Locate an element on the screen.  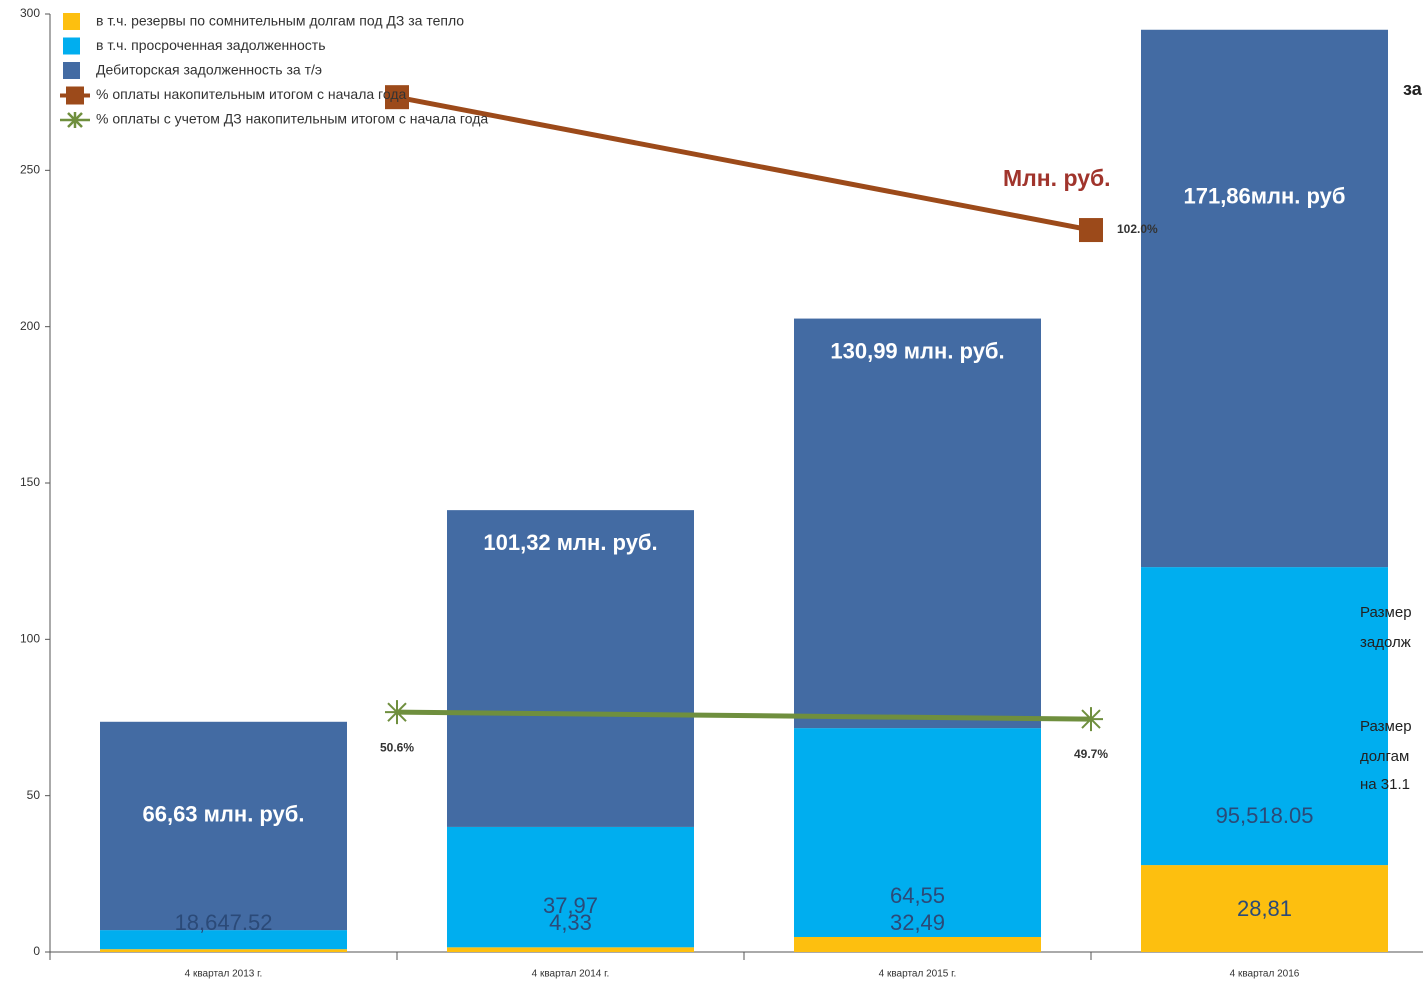
unit-note: Млн. руб. is located at coordinates (1057, 178).